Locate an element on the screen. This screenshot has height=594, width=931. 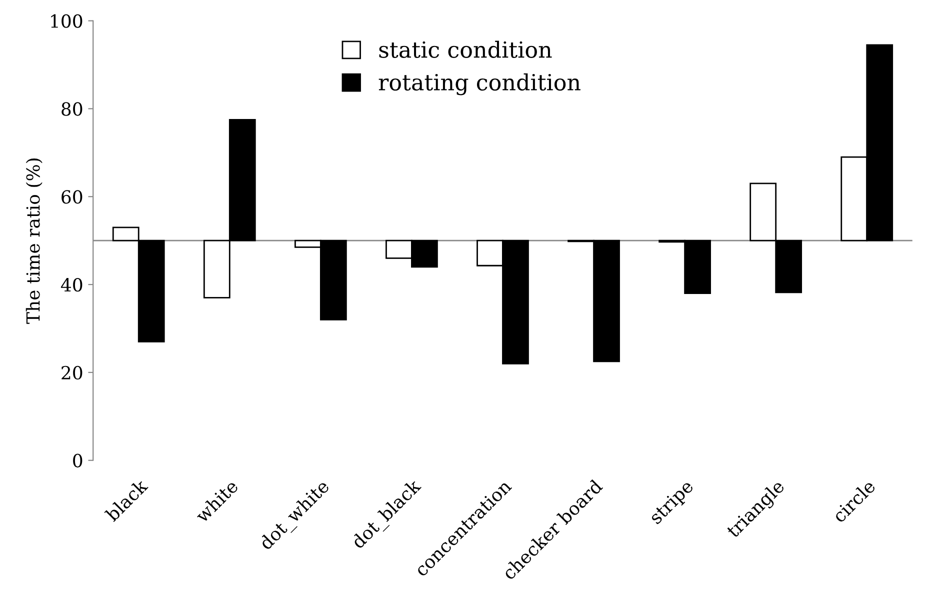
y-tick-label: 0 is located at coordinates (77, 461).